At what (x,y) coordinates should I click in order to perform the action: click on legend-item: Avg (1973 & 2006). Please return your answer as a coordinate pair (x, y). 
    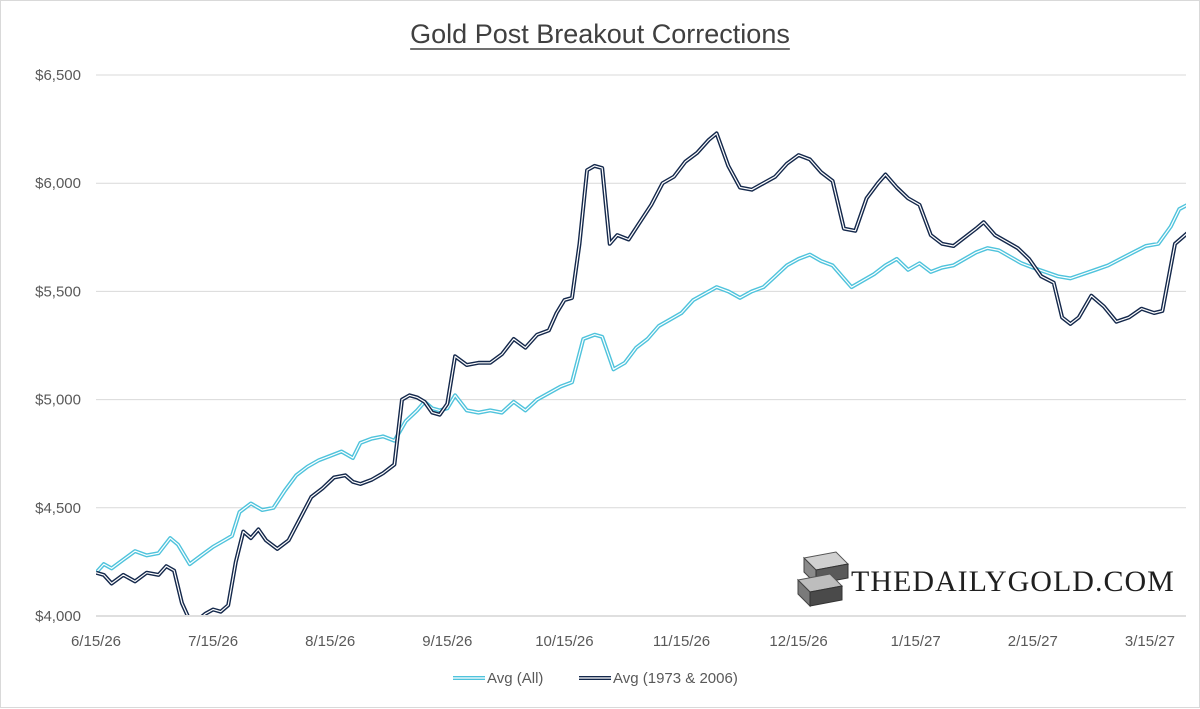
    Looking at the image, I should click on (658, 678).